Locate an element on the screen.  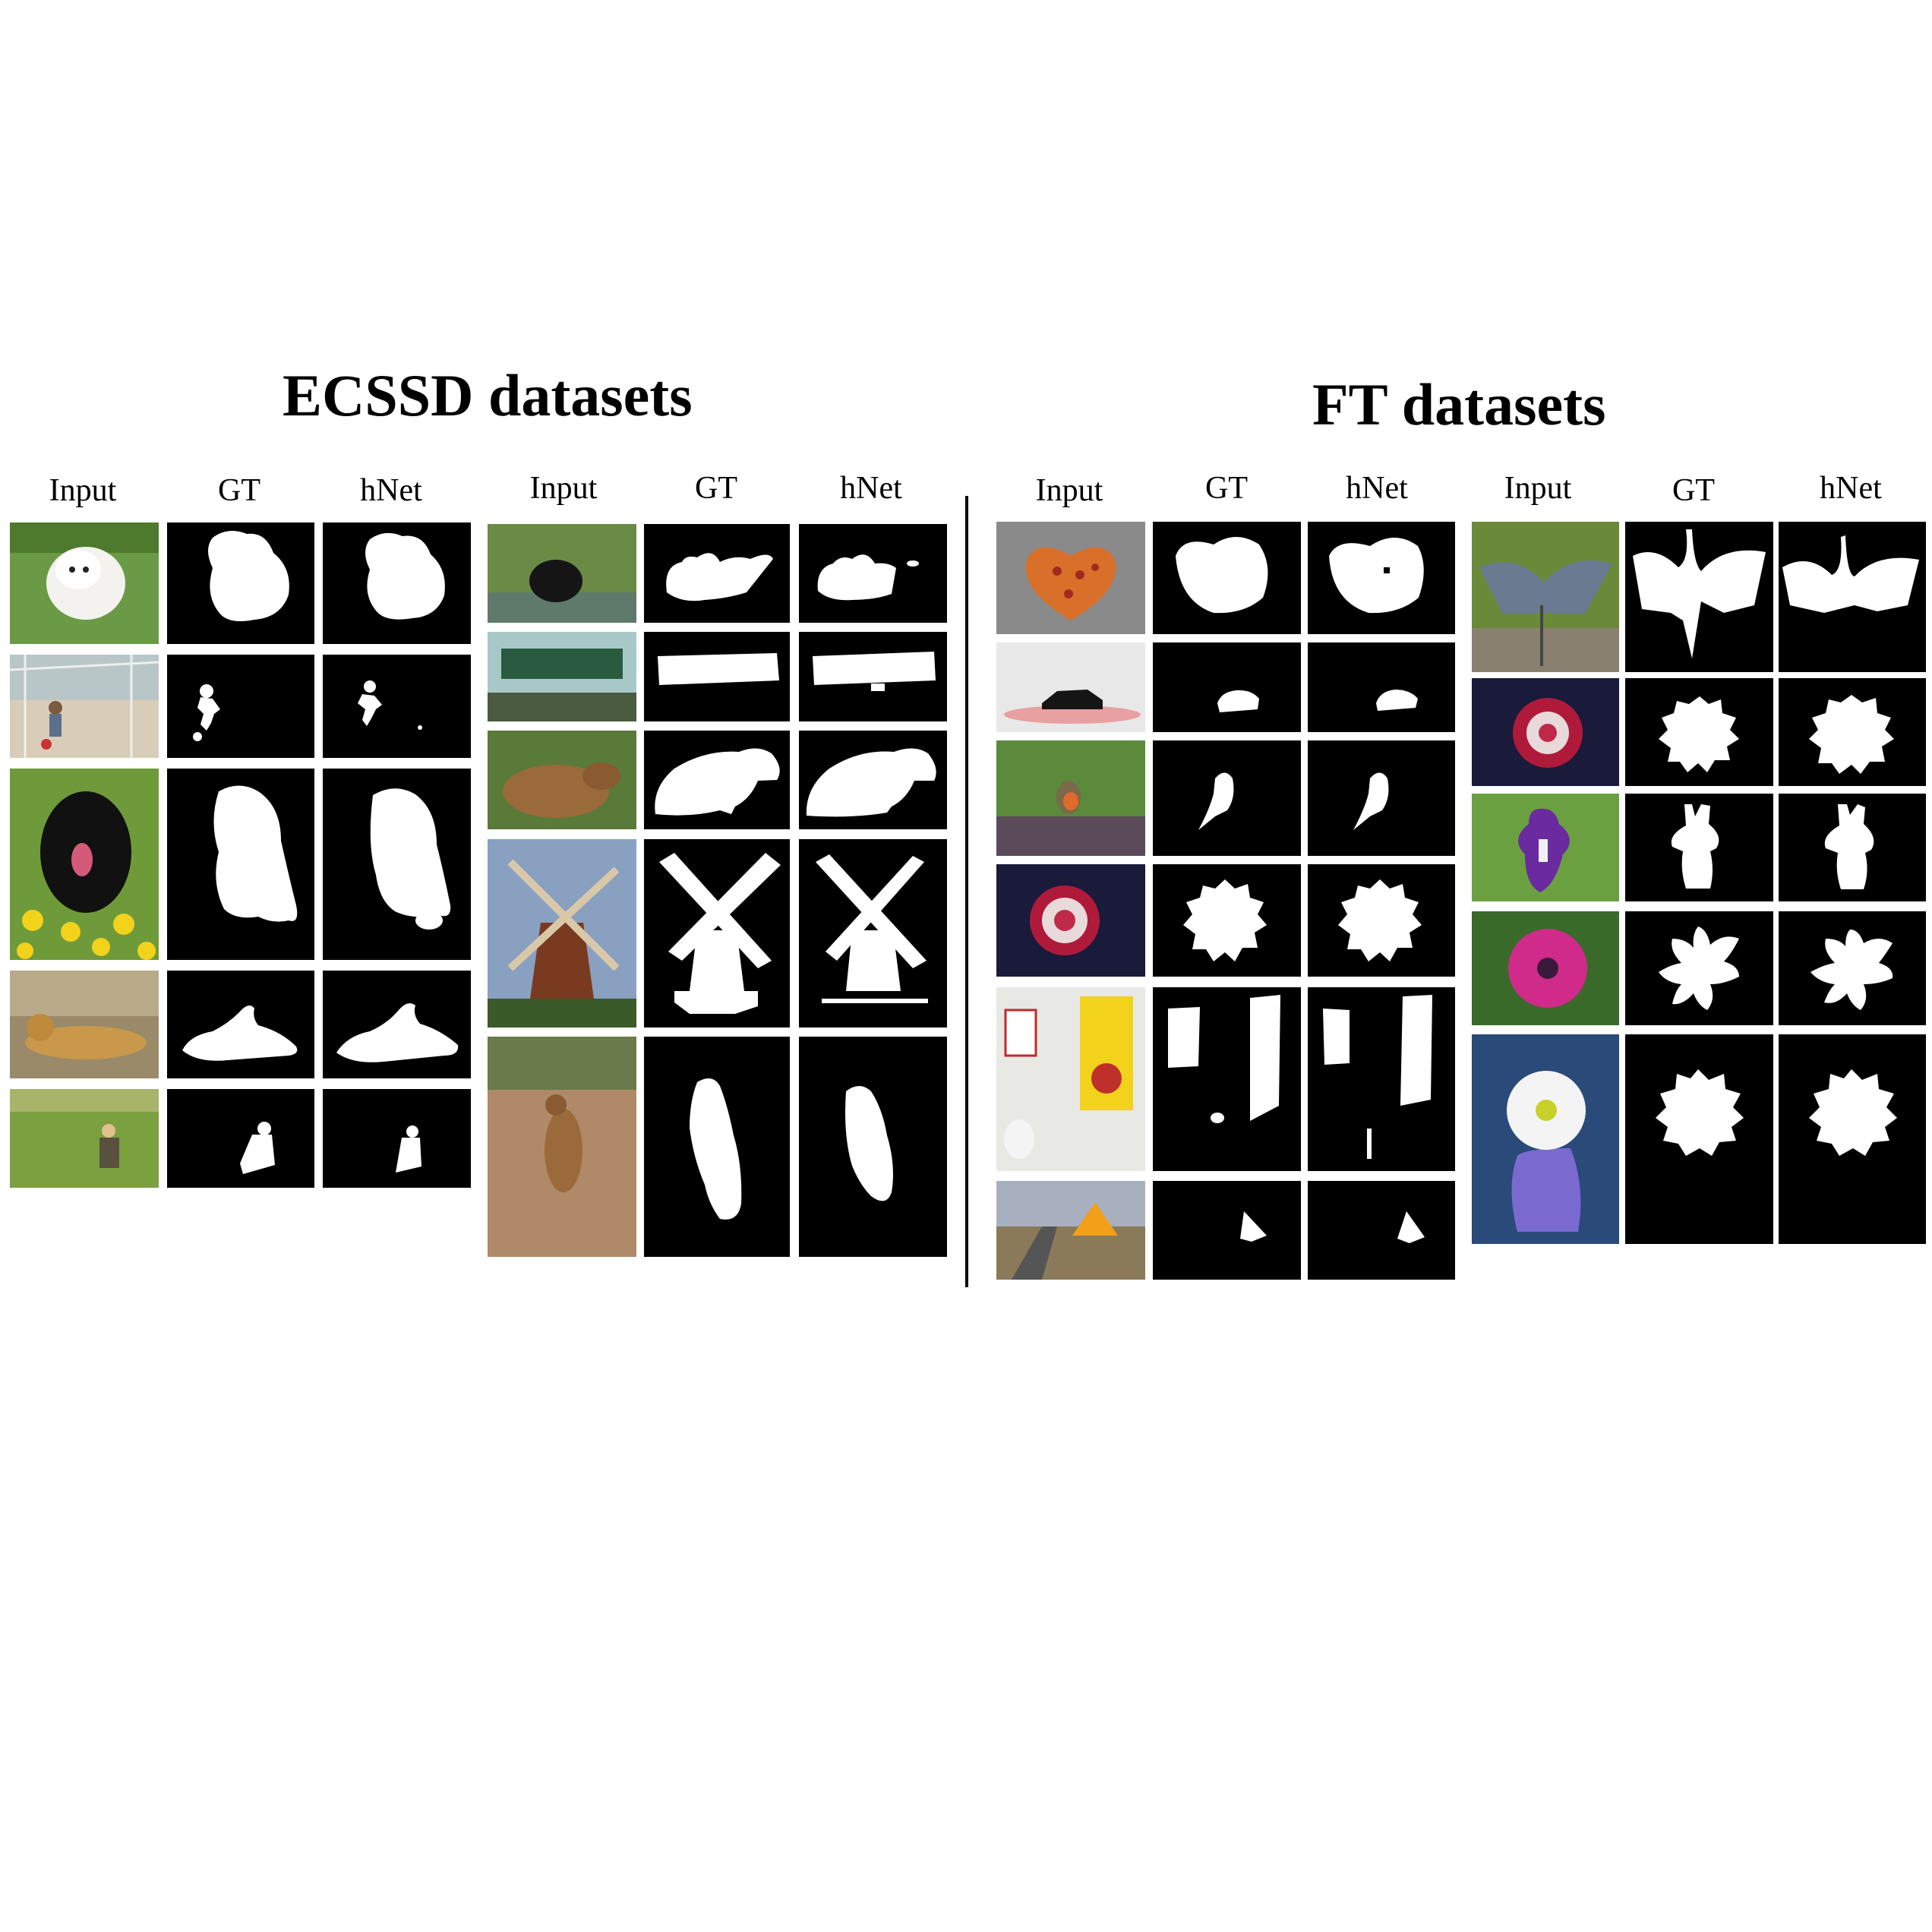
gt-mask-road-warning-sign is located at coordinates (1227, 1231).